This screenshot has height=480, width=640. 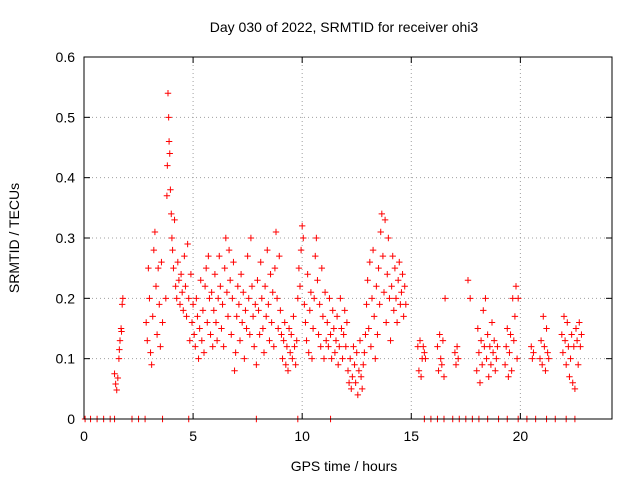 I want to click on y-tick-label: 0.2, so click(x=66, y=298).